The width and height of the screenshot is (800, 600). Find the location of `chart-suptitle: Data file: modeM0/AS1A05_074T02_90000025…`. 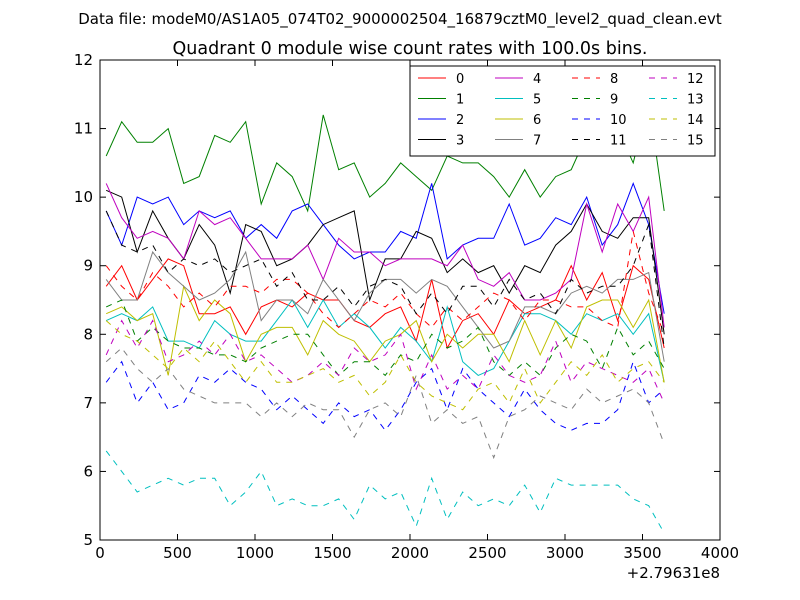

chart-suptitle: Data file: modeM0/AS1A05_074T02_90000025… is located at coordinates (400, 19).